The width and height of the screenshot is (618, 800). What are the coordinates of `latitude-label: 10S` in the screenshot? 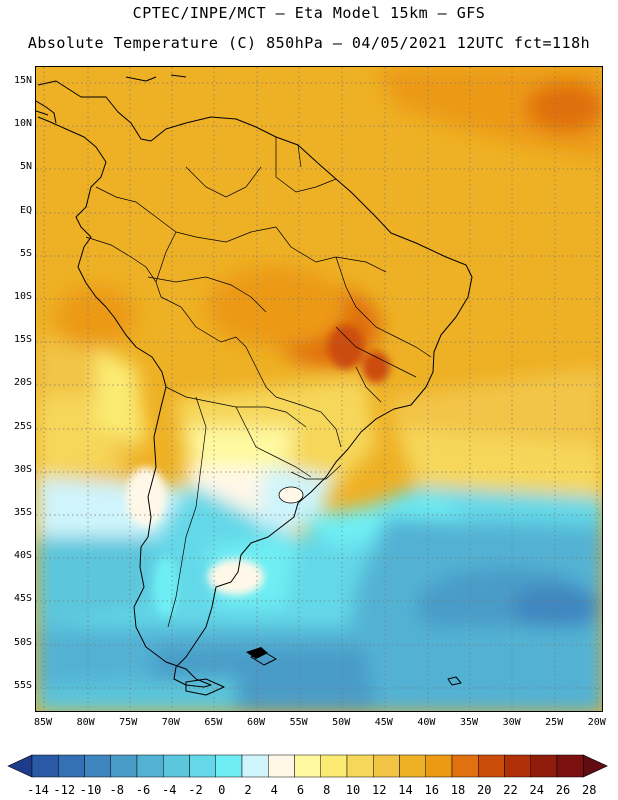 It's located at (22, 296).